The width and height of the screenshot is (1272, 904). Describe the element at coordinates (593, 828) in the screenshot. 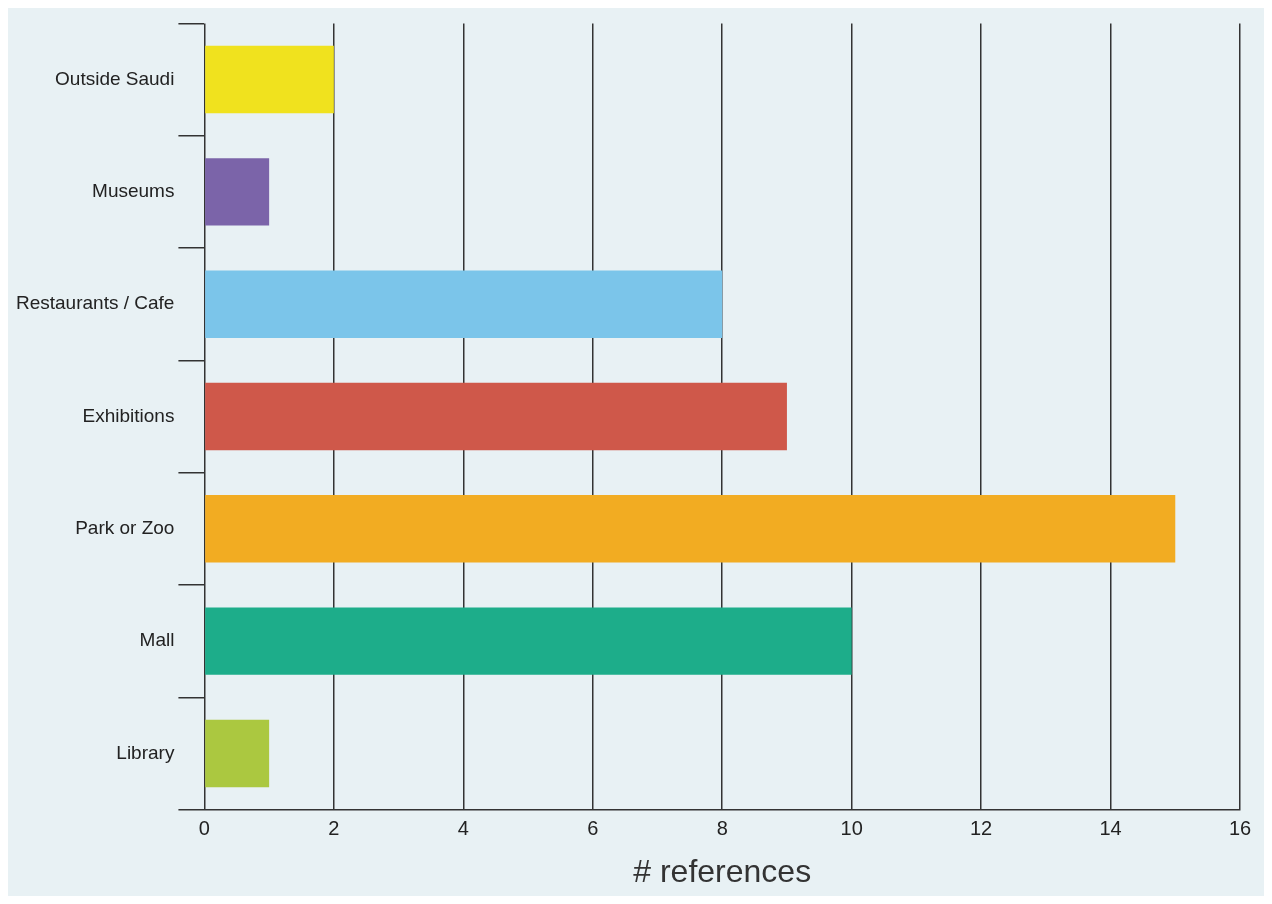

I see `x-tick-label: 6` at that location.